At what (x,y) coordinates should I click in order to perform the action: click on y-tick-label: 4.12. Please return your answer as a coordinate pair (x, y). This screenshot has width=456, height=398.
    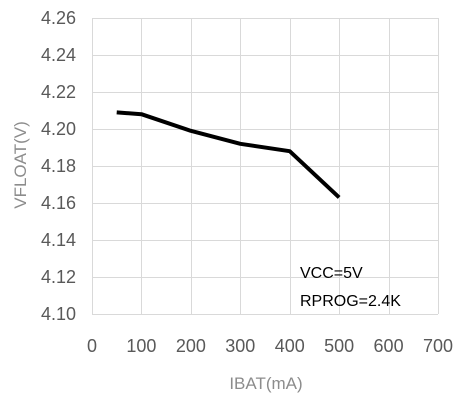
    Looking at the image, I should click on (58, 277).